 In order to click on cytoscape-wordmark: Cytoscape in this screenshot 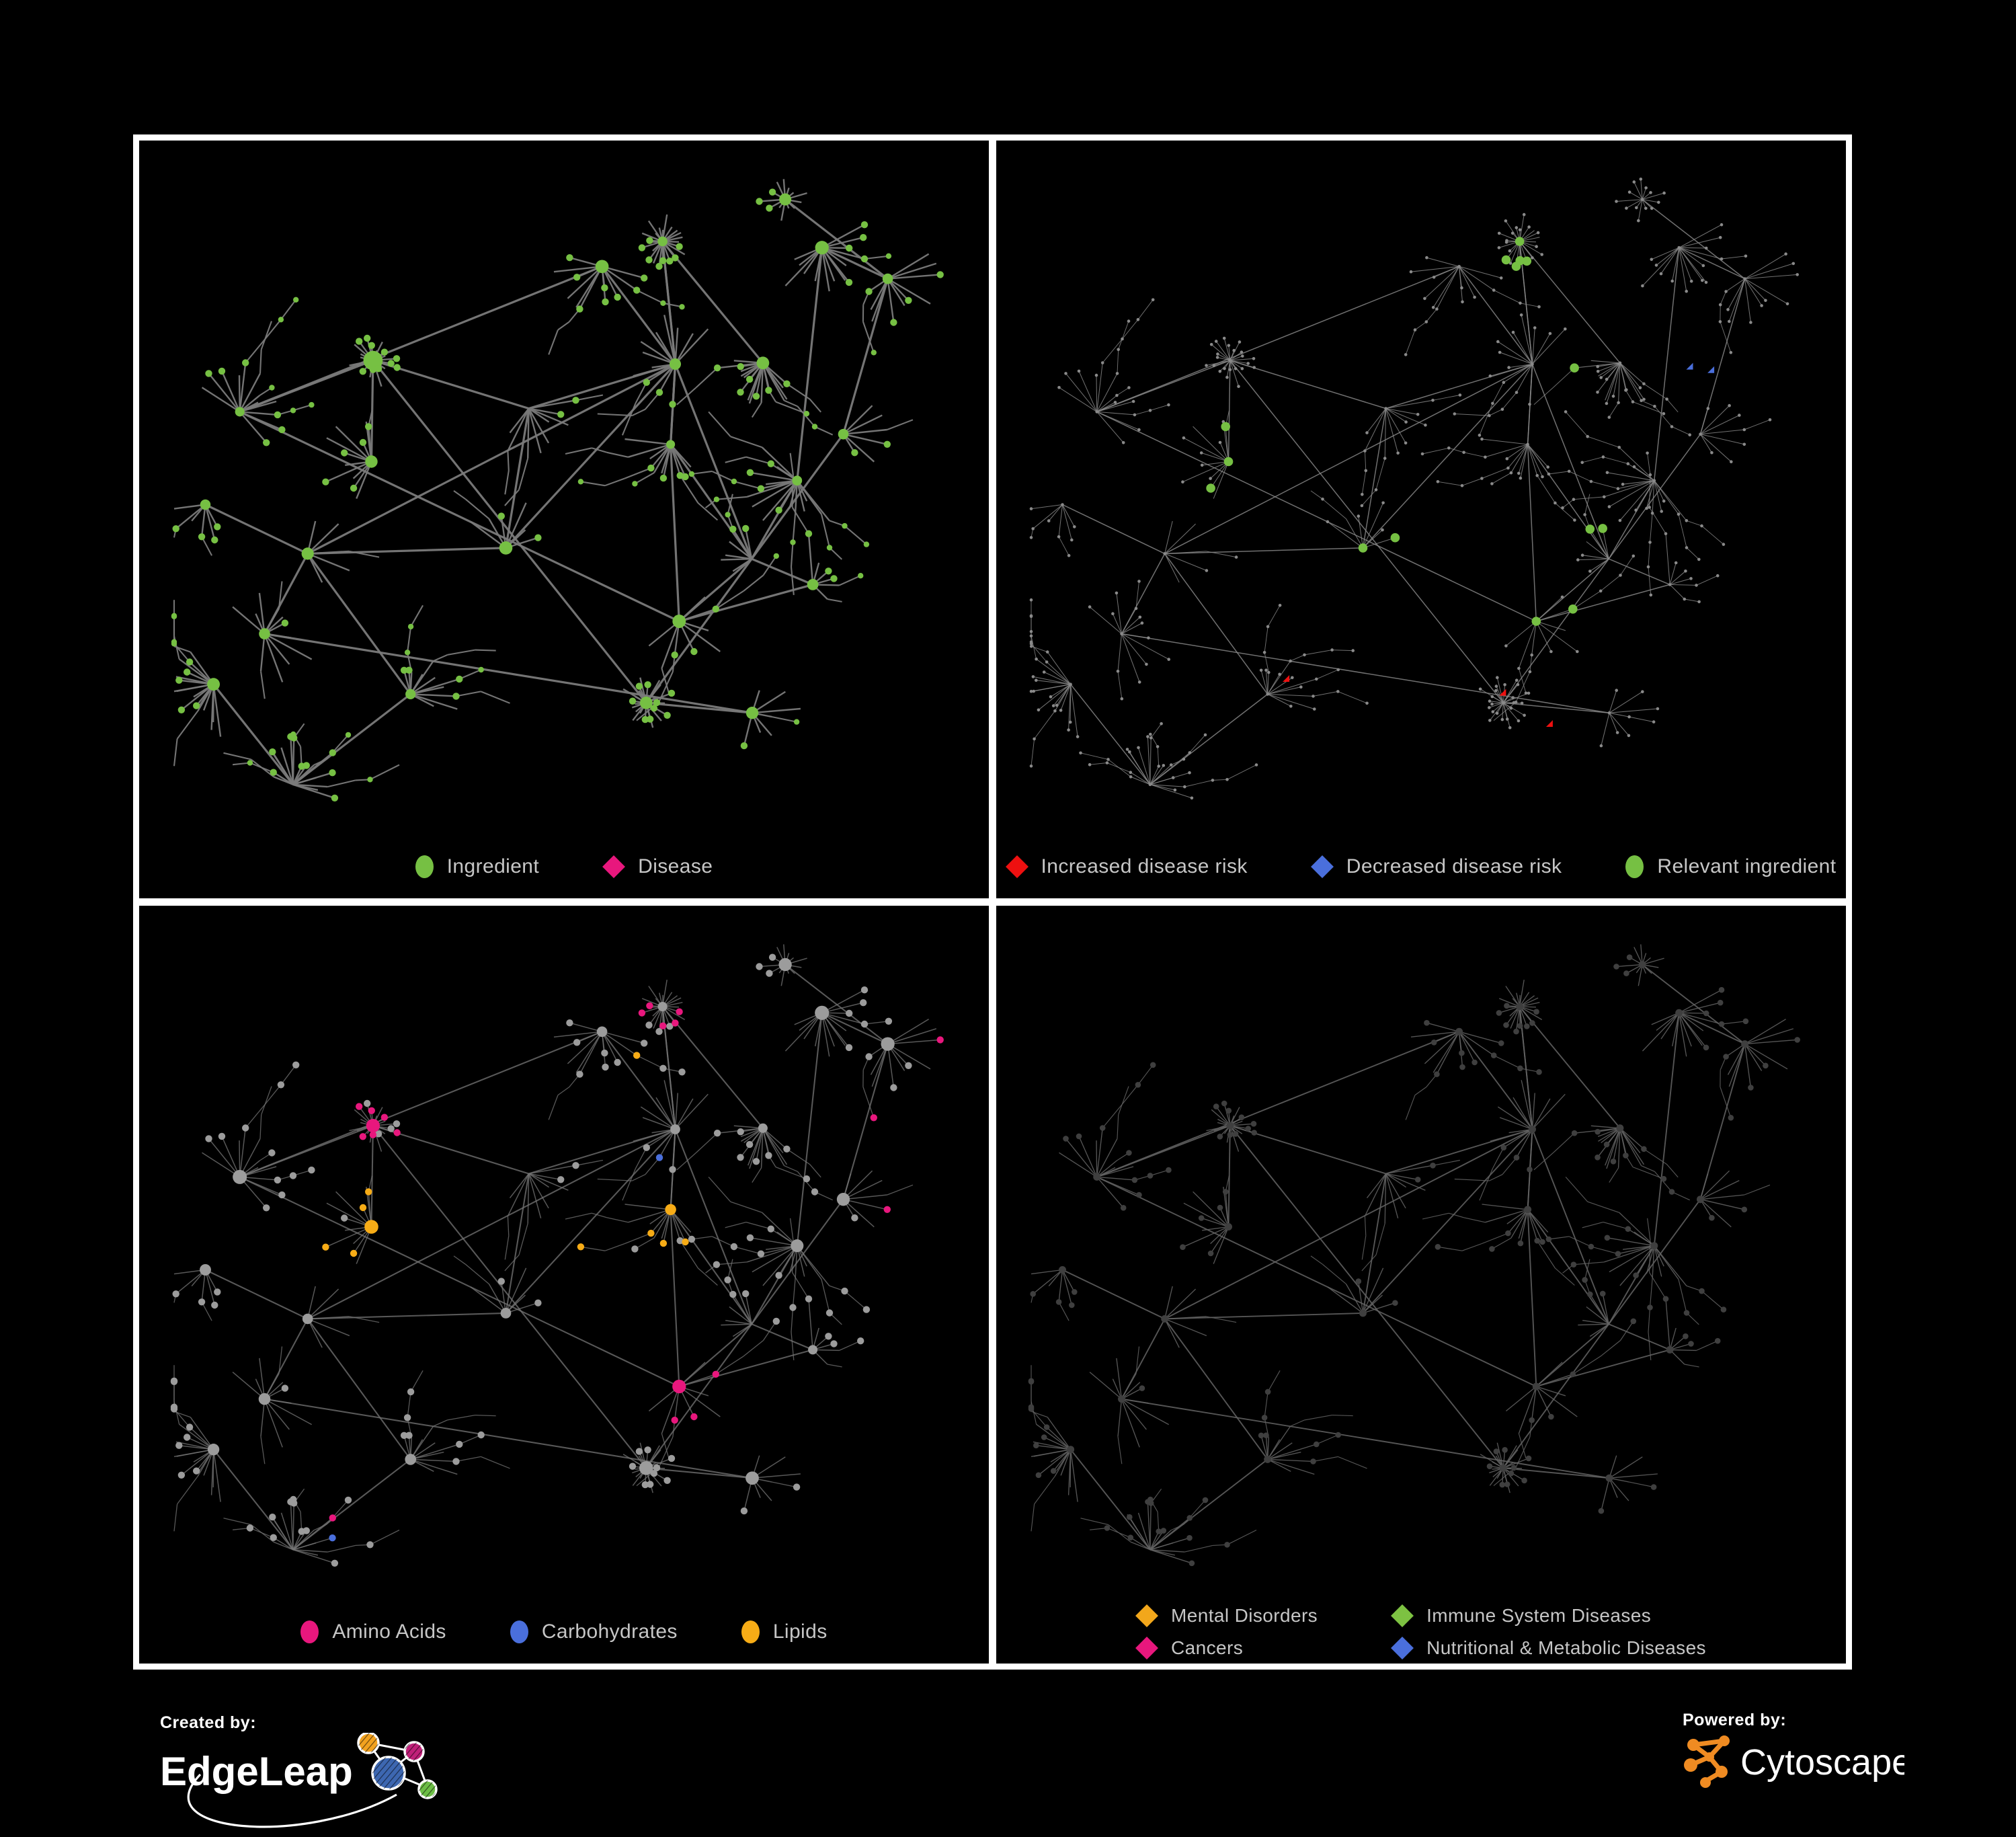, I will do `click(1822, 1762)`.